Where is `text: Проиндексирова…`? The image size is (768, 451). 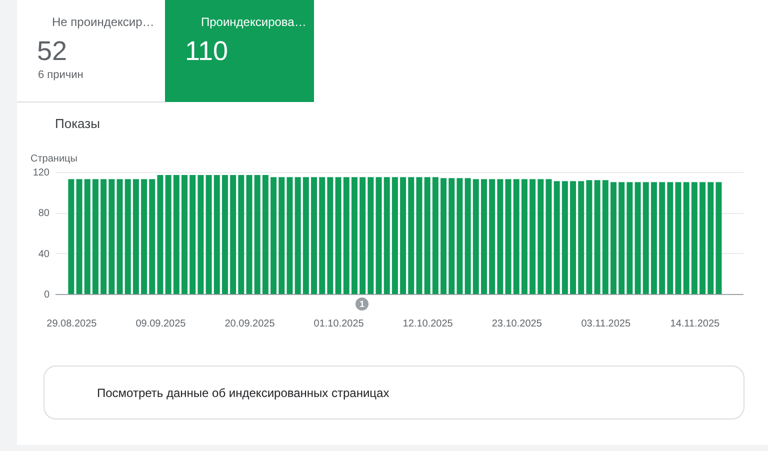
text: Проиндексирова… is located at coordinates (253, 22).